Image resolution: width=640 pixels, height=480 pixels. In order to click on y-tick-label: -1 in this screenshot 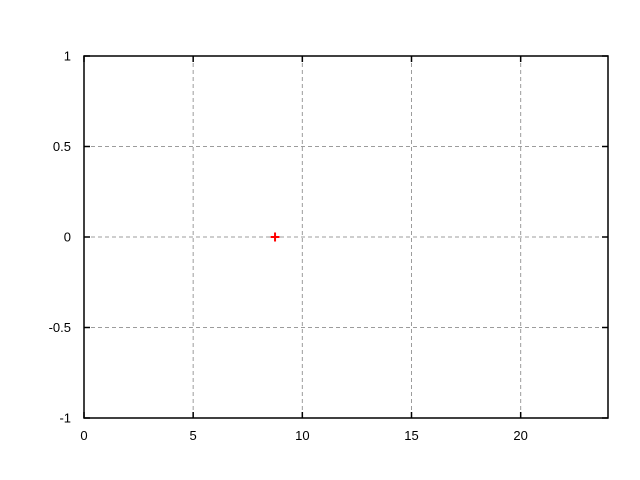, I will do `click(65, 418)`.